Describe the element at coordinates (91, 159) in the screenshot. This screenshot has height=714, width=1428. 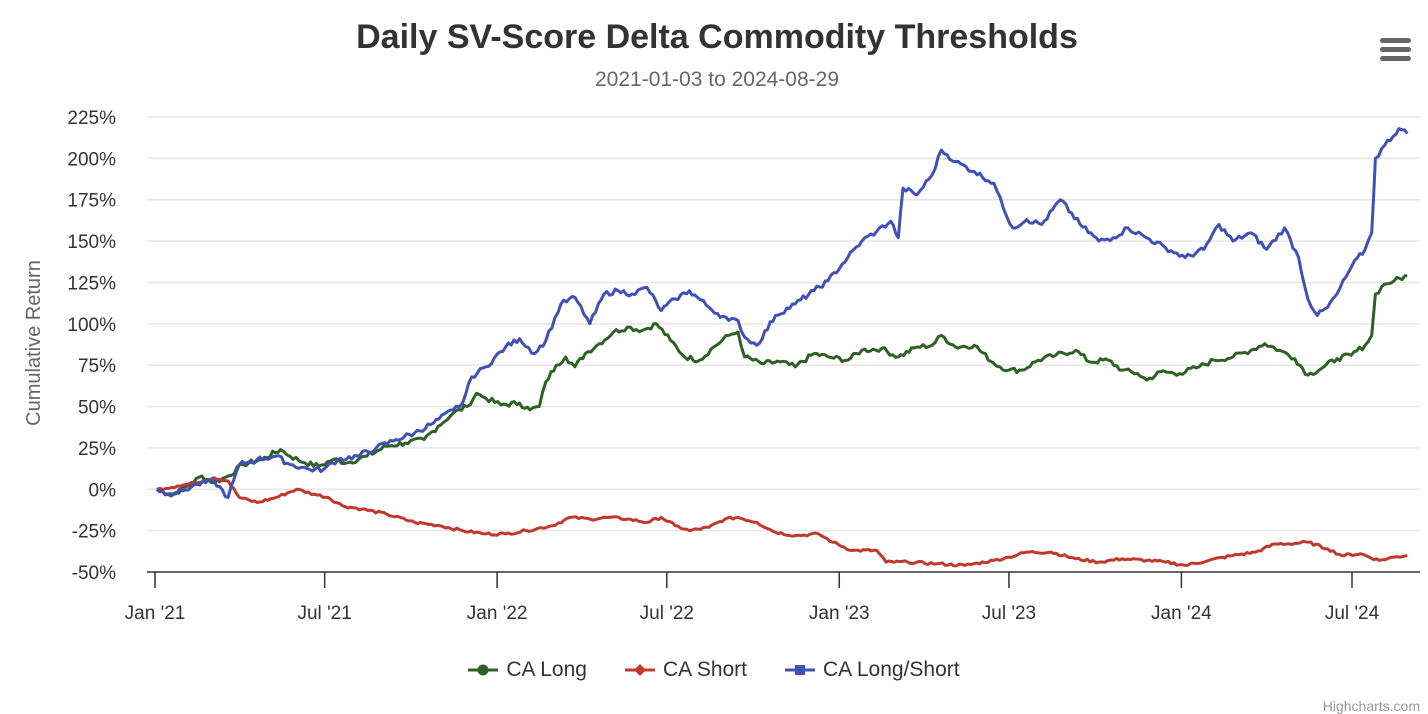
I see `y-tick-label: 200%` at that location.